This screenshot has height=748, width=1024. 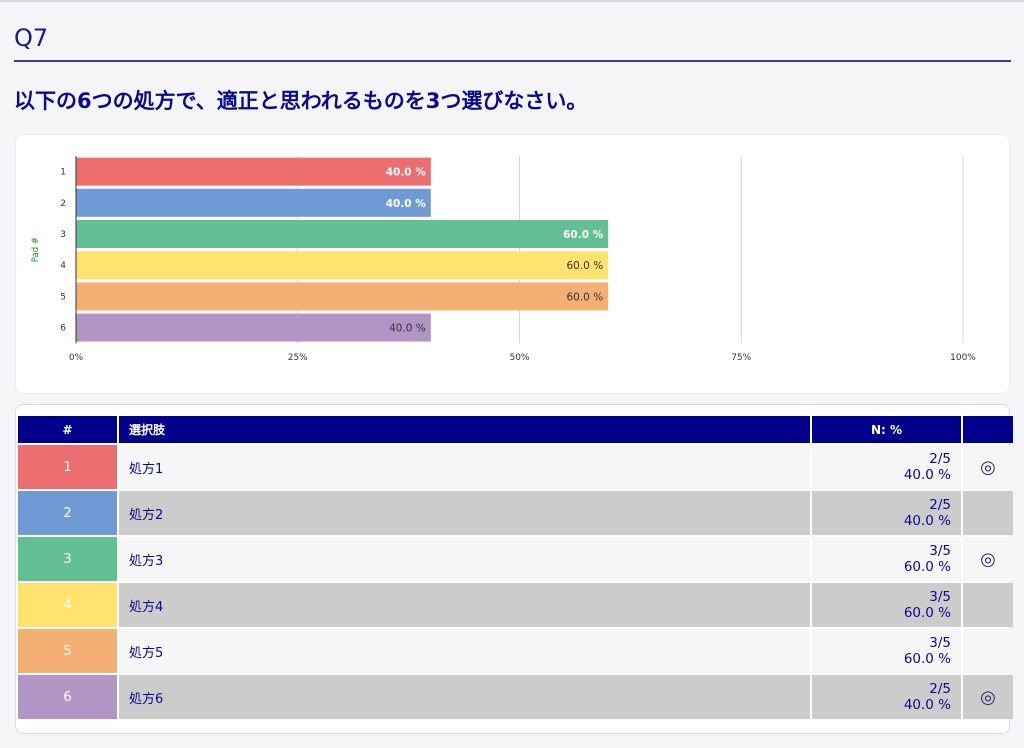 I want to click on x-tick-label: 100%, so click(x=963, y=358).